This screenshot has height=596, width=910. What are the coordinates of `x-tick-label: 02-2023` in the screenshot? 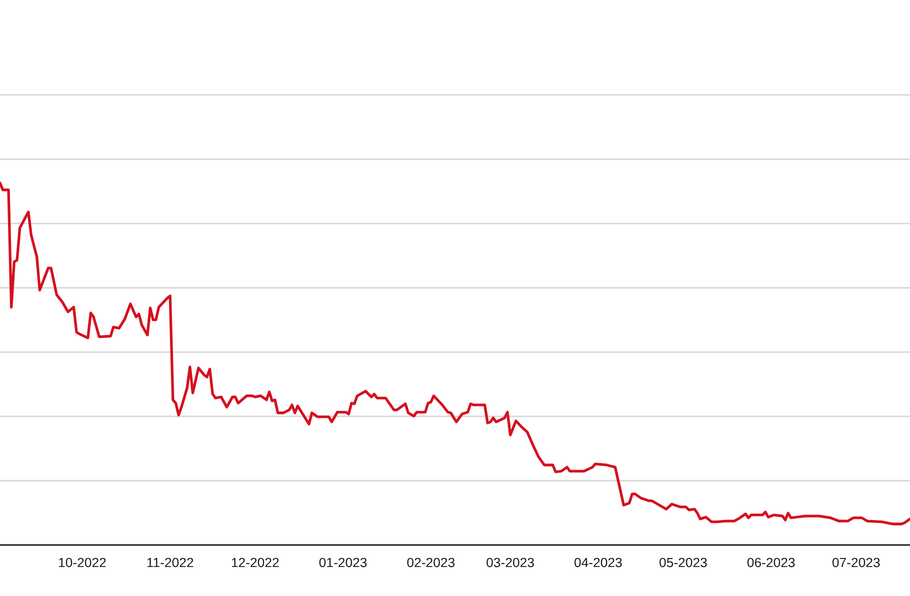 It's located at (431, 563).